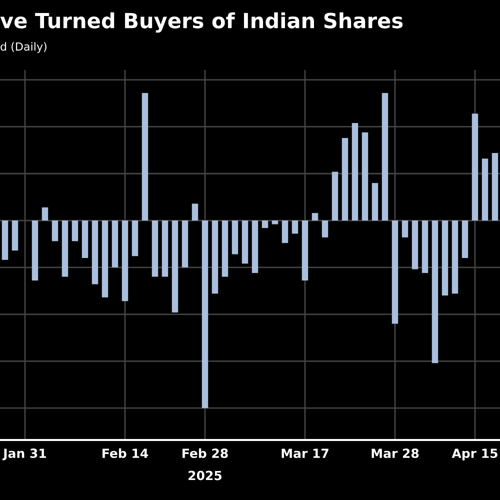 This screenshot has height=500, width=500. Describe the element at coordinates (205, 475) in the screenshot. I see `text: 2025` at that location.